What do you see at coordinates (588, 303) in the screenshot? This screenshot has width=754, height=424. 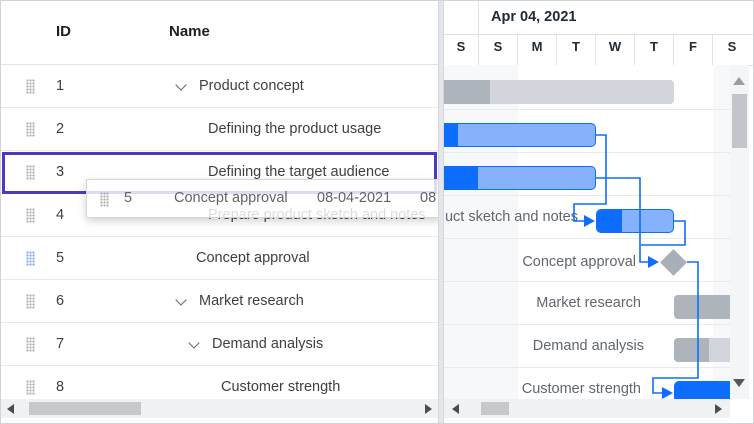 I see `taskbar-left-label: Market research` at bounding box center [588, 303].